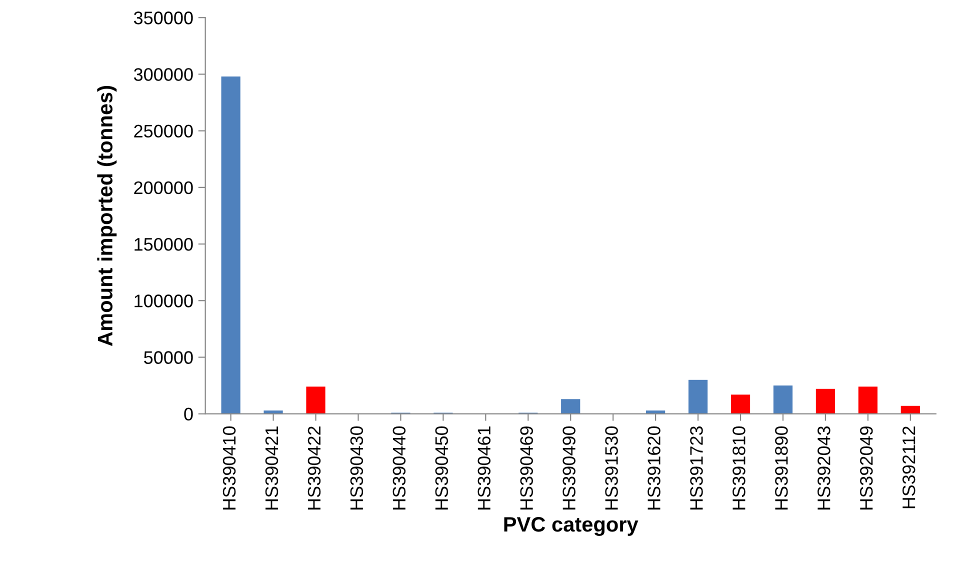 The image size is (955, 587). Describe the element at coordinates (781, 468) in the screenshot. I see `x-tick-label: HS391890` at that location.